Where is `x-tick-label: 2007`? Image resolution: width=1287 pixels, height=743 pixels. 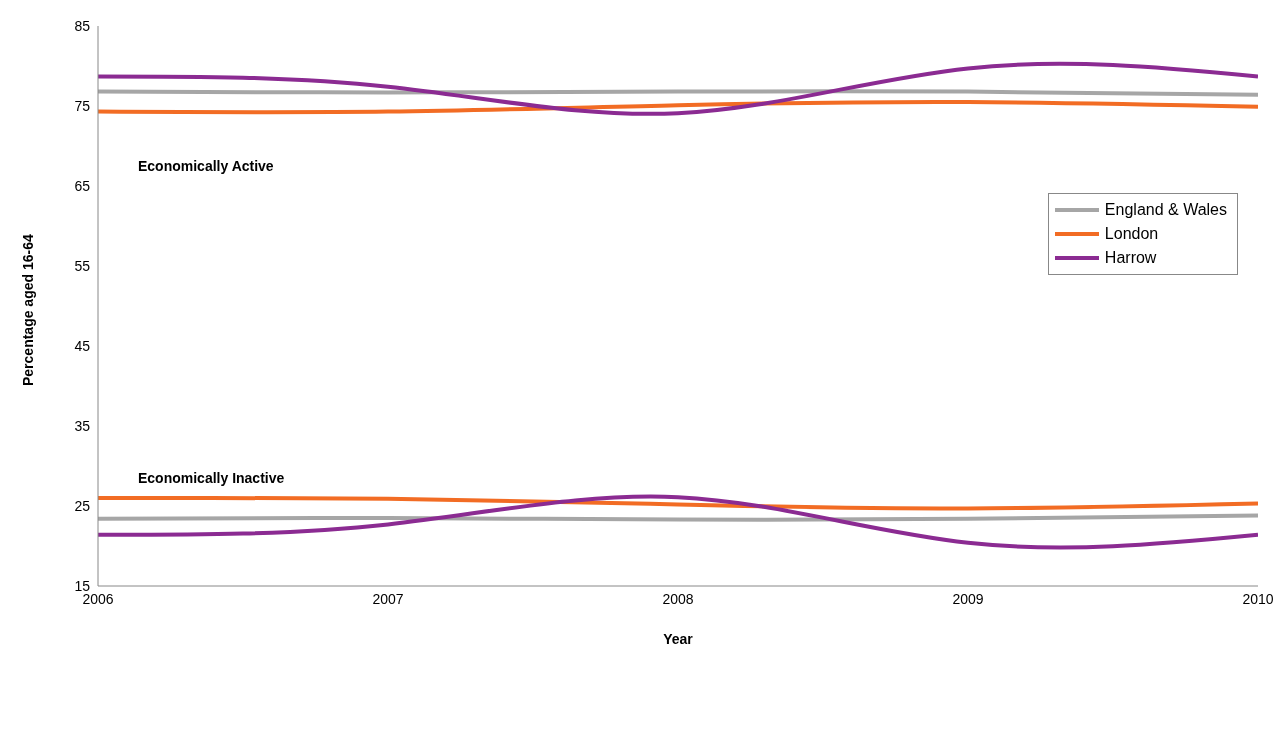
x-tick-label: 2007 is located at coordinates (388, 598).